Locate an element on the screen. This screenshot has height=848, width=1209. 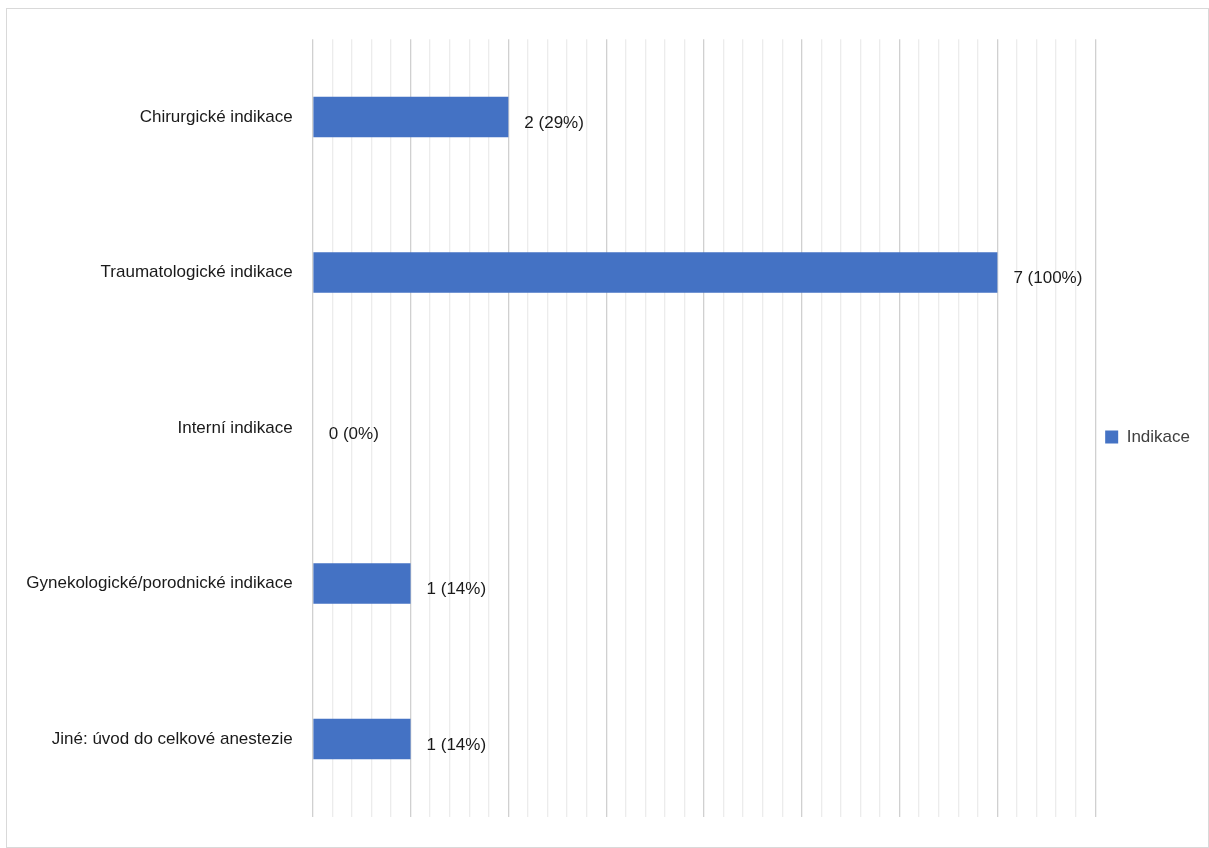
y-tick-label: Interní indikace is located at coordinates (235, 427).